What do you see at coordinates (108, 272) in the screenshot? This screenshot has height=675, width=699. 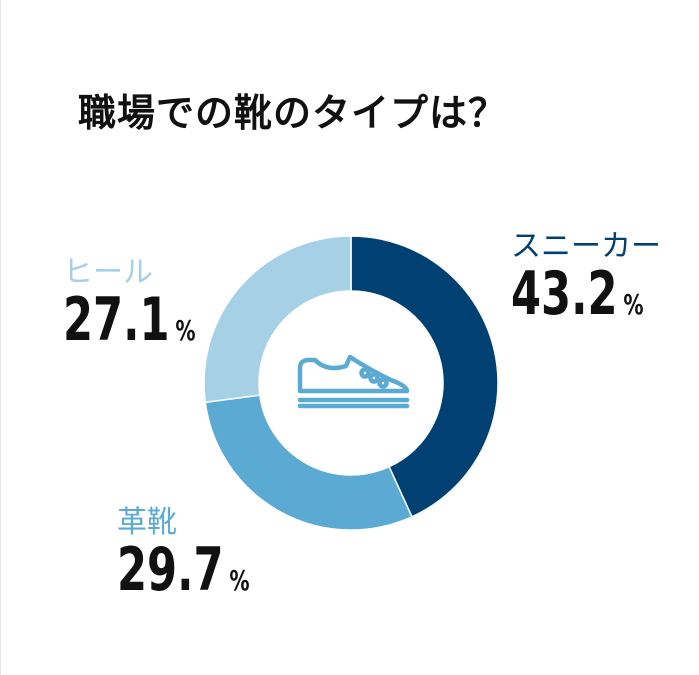 I see `label-heel-name: ヒール` at bounding box center [108, 272].